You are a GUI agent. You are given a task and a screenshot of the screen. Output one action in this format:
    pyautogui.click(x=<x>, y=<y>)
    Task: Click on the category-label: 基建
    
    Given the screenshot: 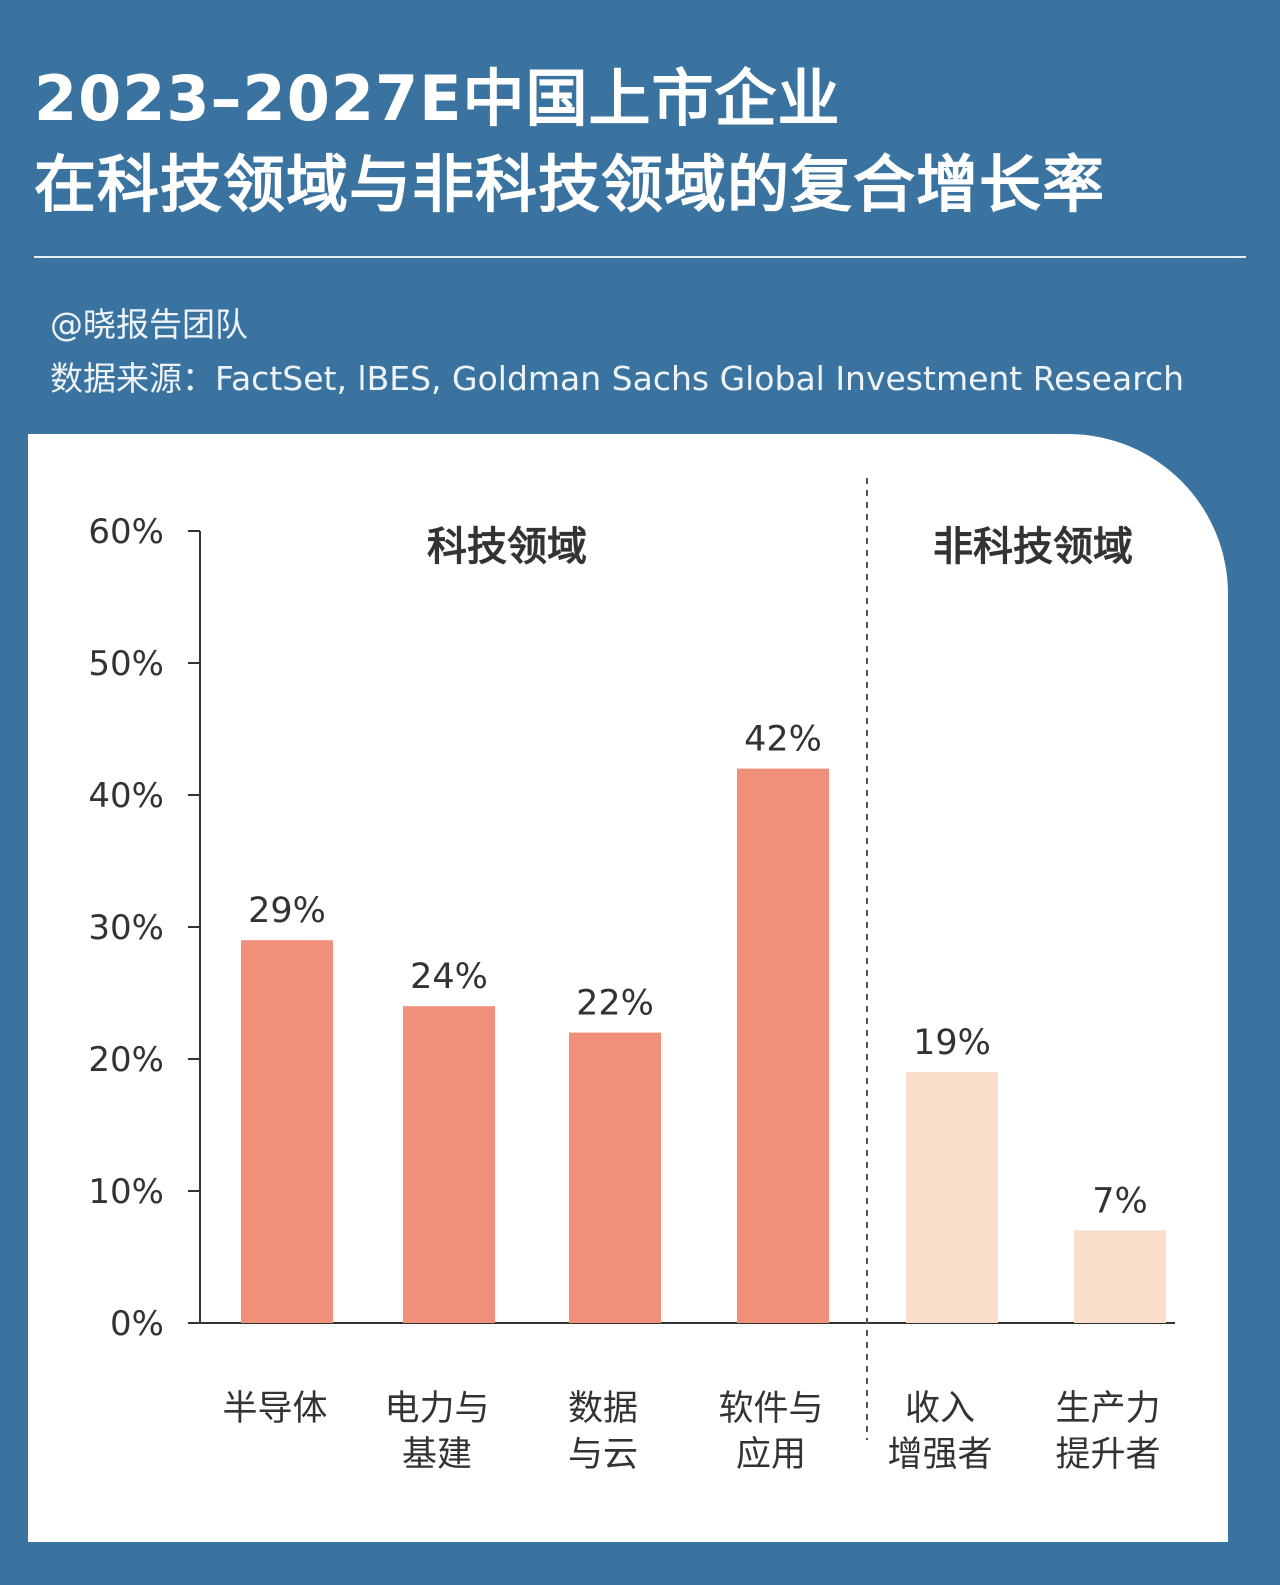 What is the action you would take?
    pyautogui.click(x=437, y=1455)
    